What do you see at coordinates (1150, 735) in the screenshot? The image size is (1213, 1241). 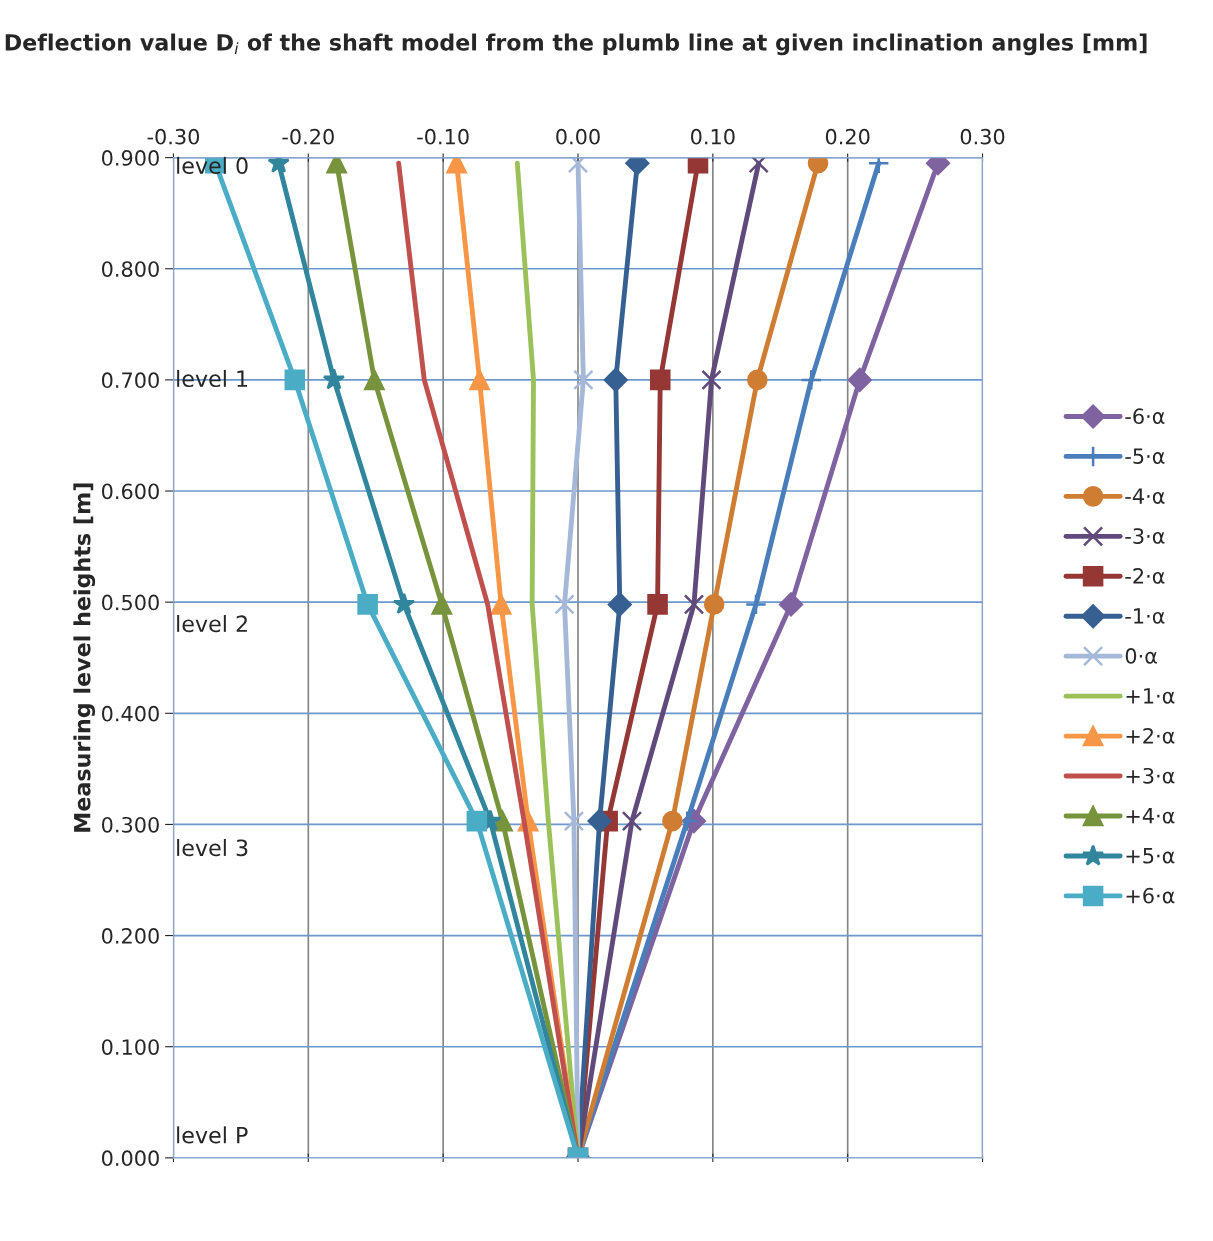 I see `legend-label: +2·α` at bounding box center [1150, 735].